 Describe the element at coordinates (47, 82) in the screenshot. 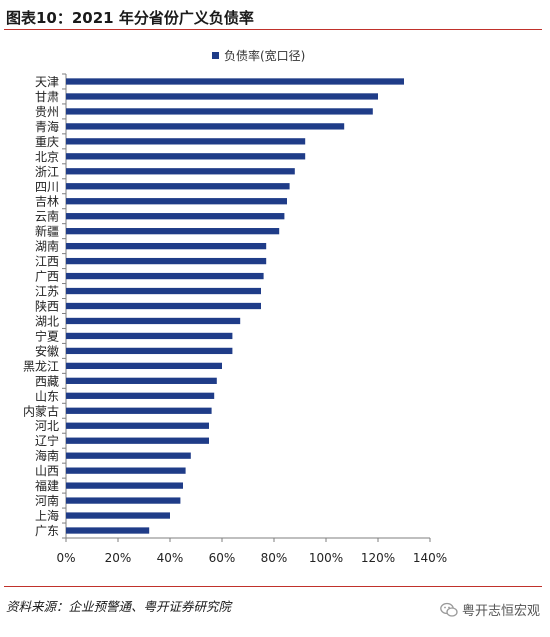

I see `category-label: 天津` at that location.